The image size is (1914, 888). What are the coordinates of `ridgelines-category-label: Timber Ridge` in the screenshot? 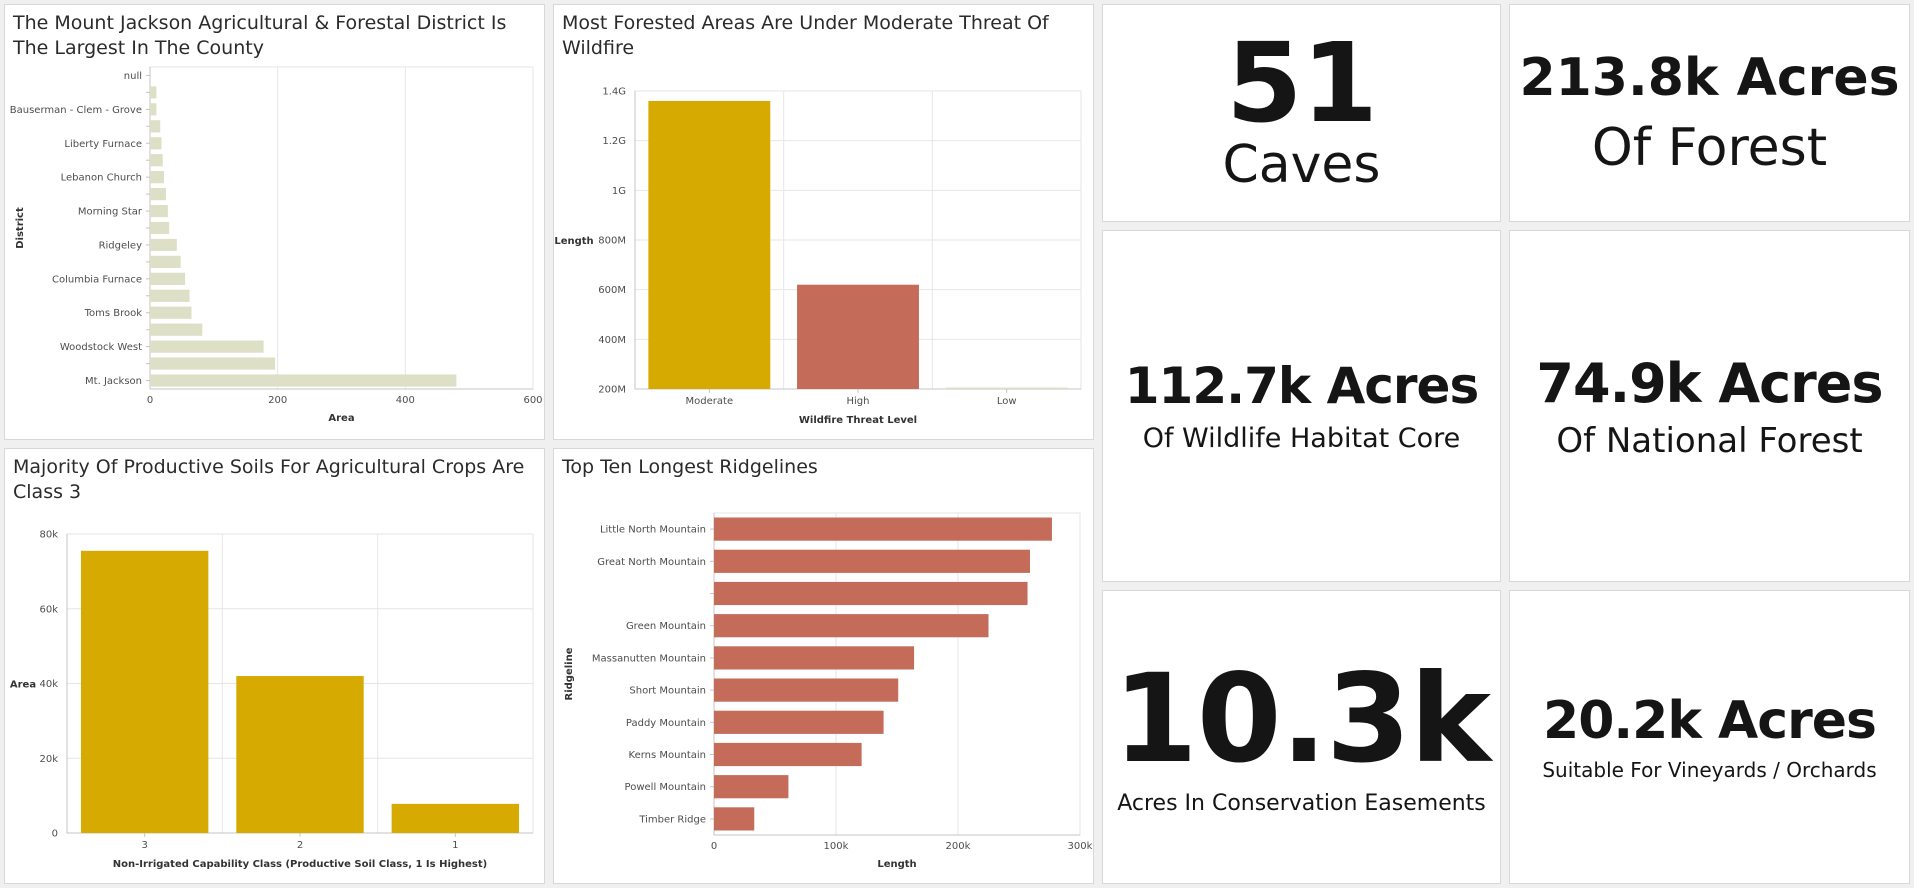 It's located at (672, 819).